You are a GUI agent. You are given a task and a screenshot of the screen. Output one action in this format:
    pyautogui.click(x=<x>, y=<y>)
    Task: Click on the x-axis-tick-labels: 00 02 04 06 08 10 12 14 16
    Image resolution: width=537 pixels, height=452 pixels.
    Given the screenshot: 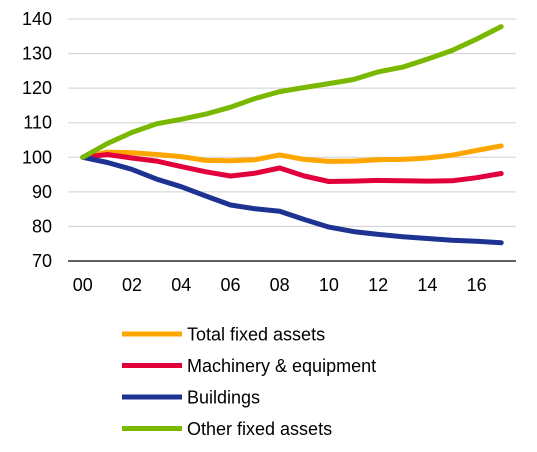 What is the action you would take?
    pyautogui.click(x=280, y=285)
    